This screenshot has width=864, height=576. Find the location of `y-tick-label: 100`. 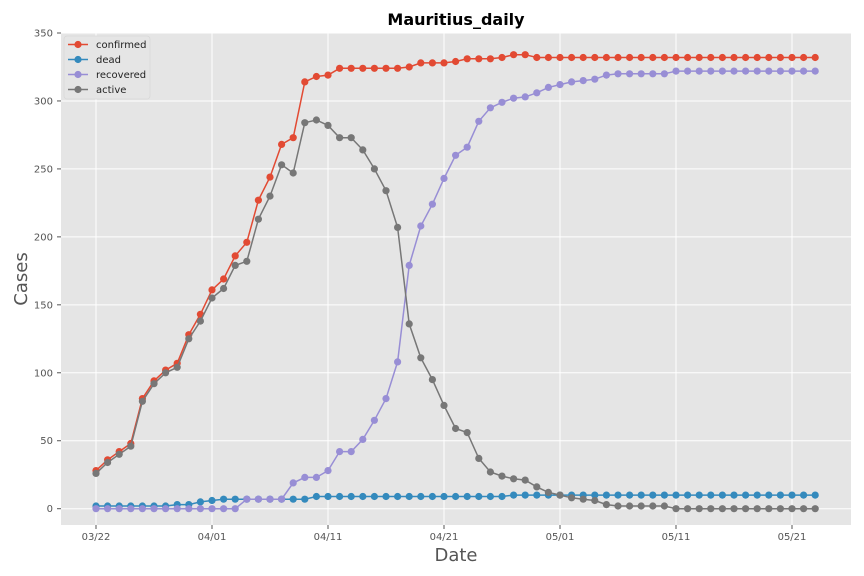

y-tick-label: 100 is located at coordinates (43, 373).